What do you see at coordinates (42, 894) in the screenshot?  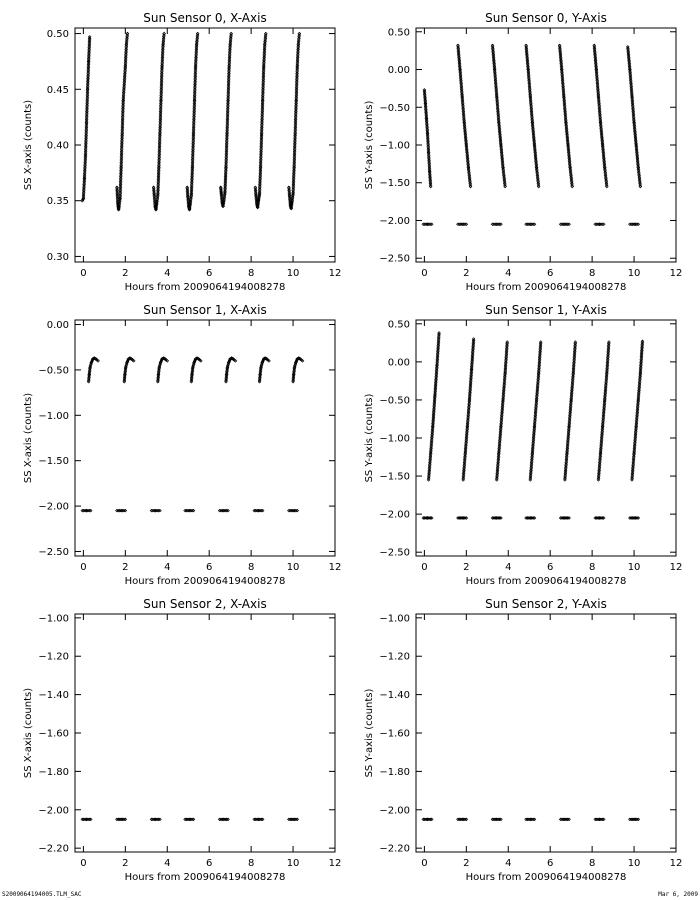 I see `footer-file-name: S2009064194005.TLM_SAC` at bounding box center [42, 894].